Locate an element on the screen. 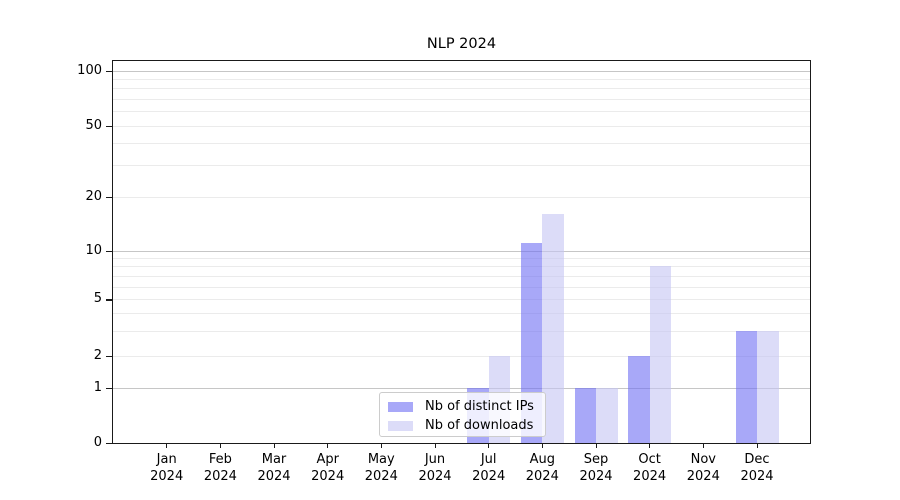 The width and height of the screenshot is (900, 500). bar-ips-dec is located at coordinates (746, 386).